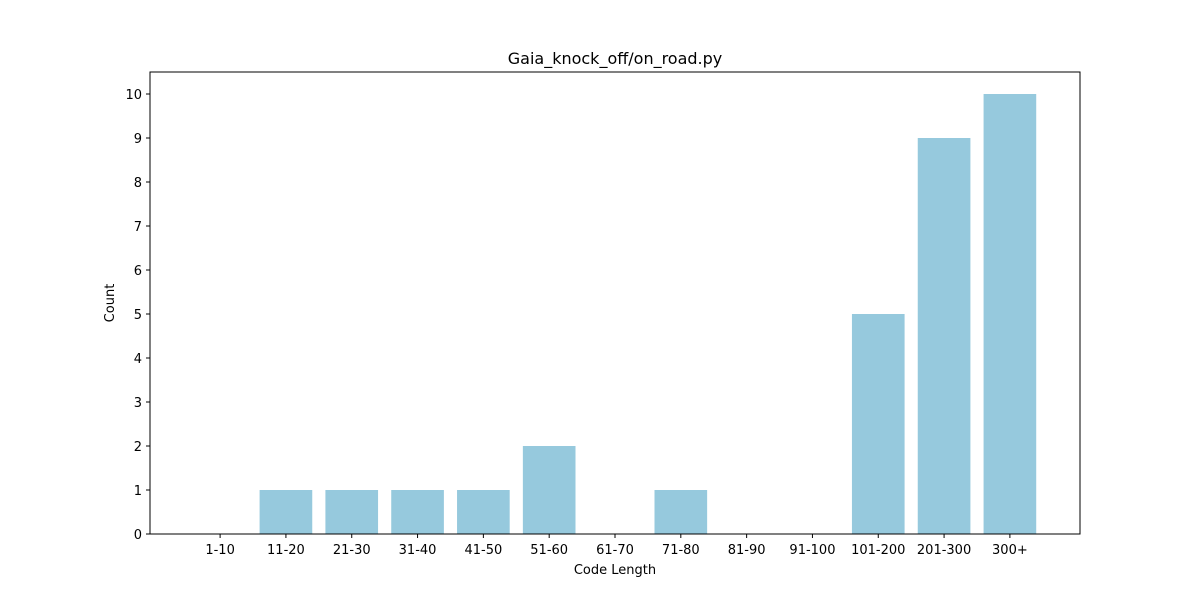 The height and width of the screenshot is (604, 1200). I want to click on x-tick-label: 71-80, so click(681, 550).